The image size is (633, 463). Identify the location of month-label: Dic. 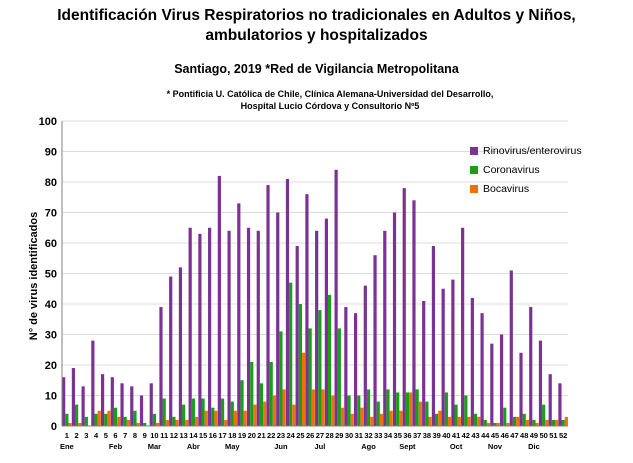
(534, 446).